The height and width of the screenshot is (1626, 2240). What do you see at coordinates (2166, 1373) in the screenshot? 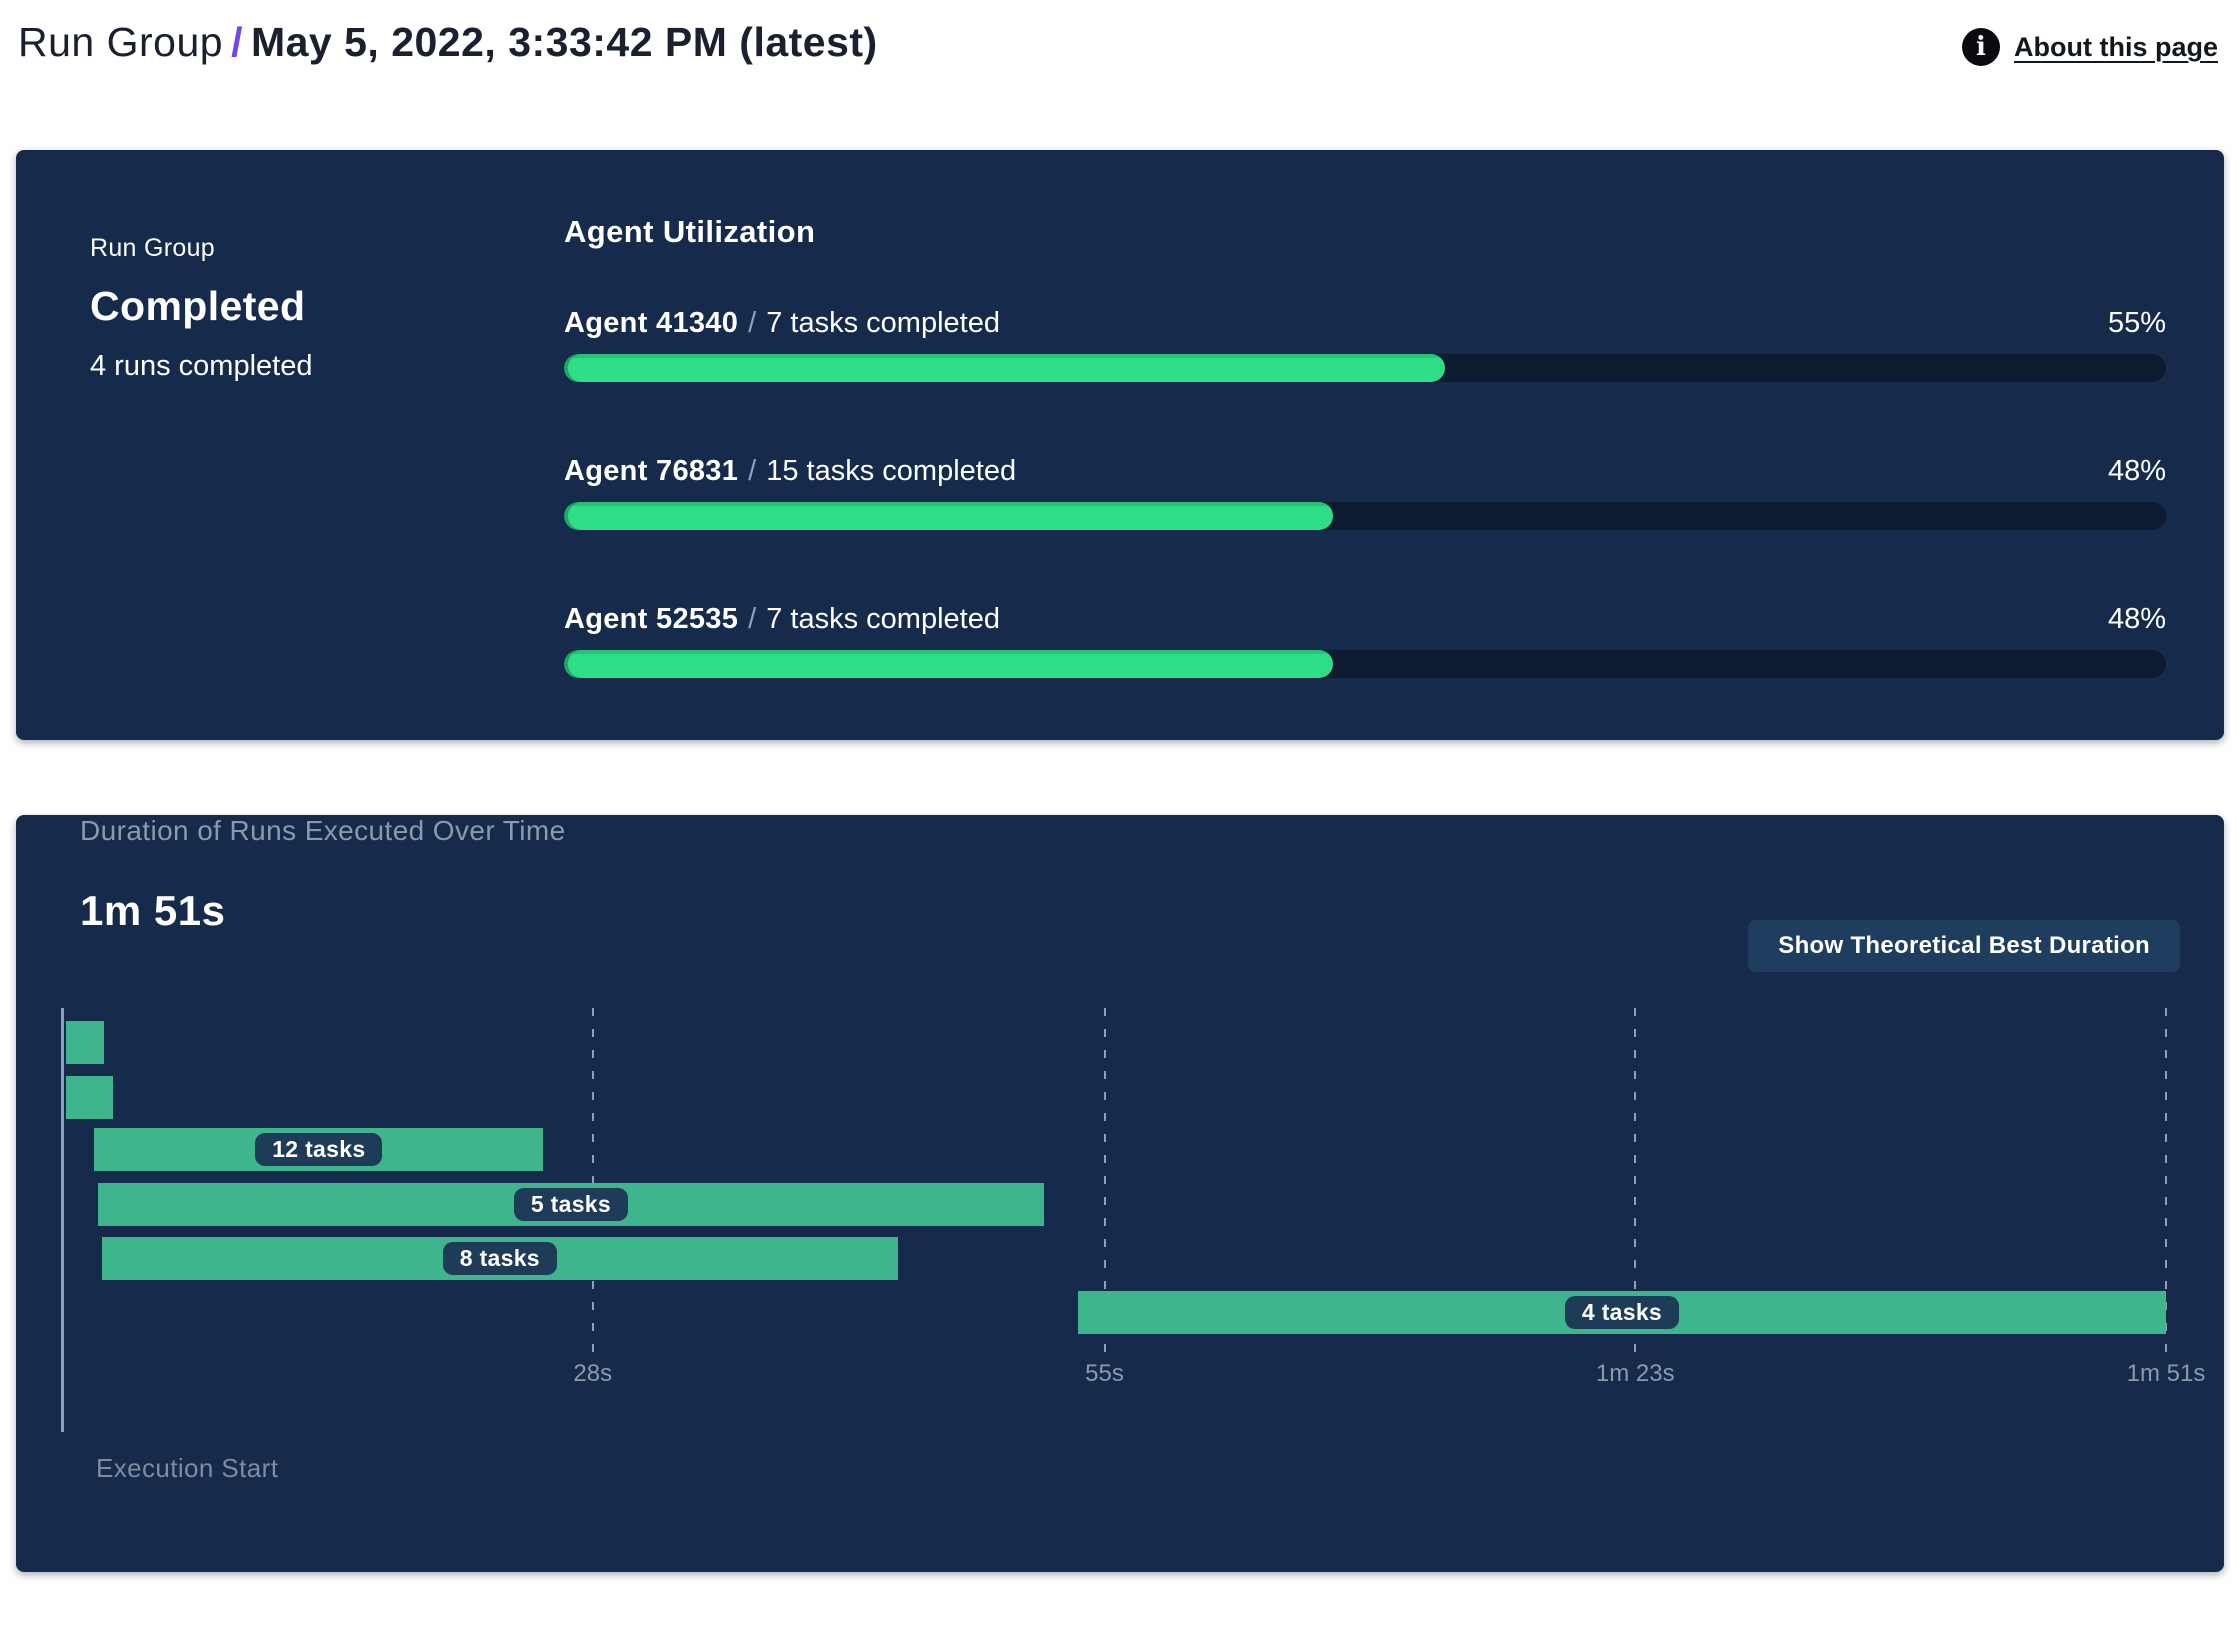
I see `time-tick-label: 1m 51s` at bounding box center [2166, 1373].